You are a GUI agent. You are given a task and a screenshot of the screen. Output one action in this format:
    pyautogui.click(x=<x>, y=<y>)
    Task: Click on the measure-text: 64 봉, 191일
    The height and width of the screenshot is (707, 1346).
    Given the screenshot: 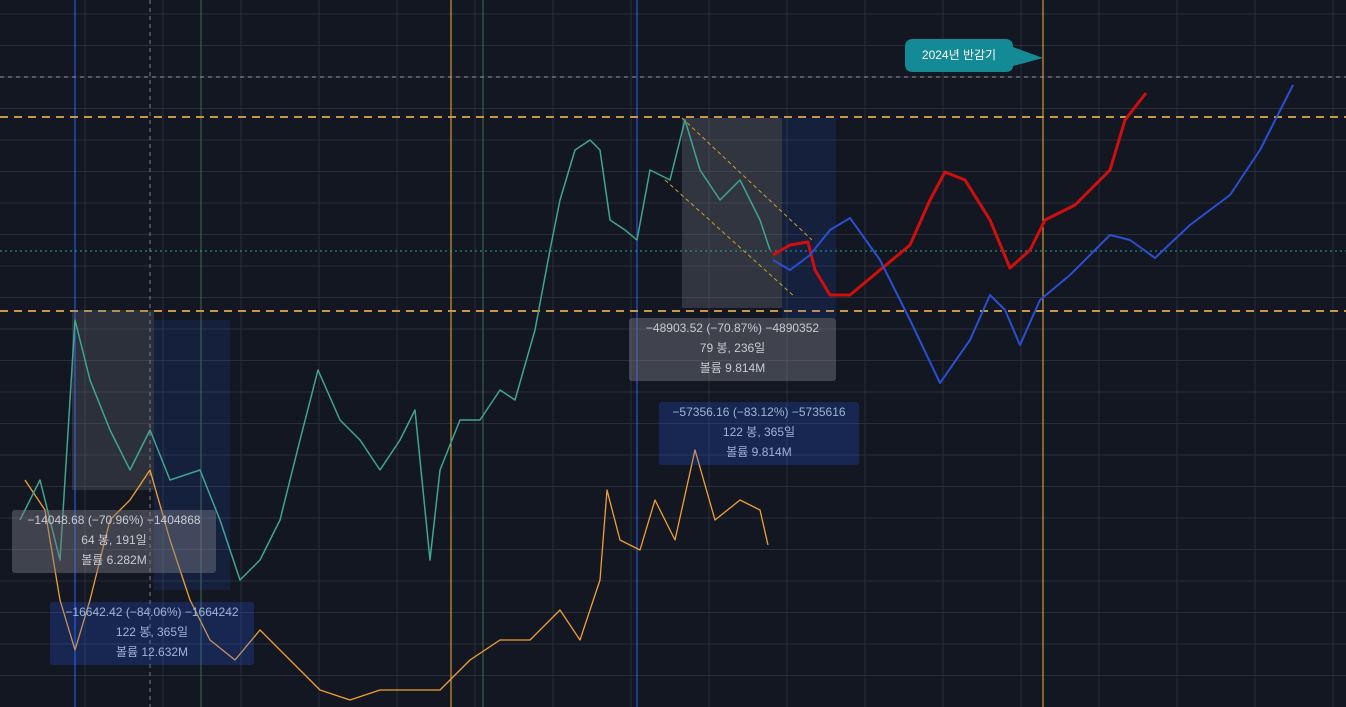 What is the action you would take?
    pyautogui.click(x=113, y=540)
    